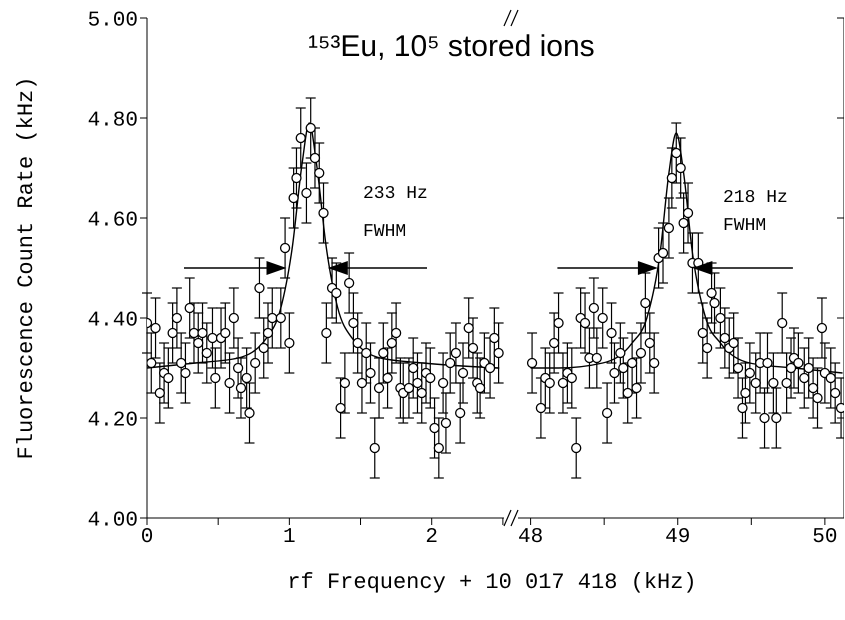  Describe the element at coordinates (113, 420) in the screenshot. I see `y-tick-label: 4.20` at that location.